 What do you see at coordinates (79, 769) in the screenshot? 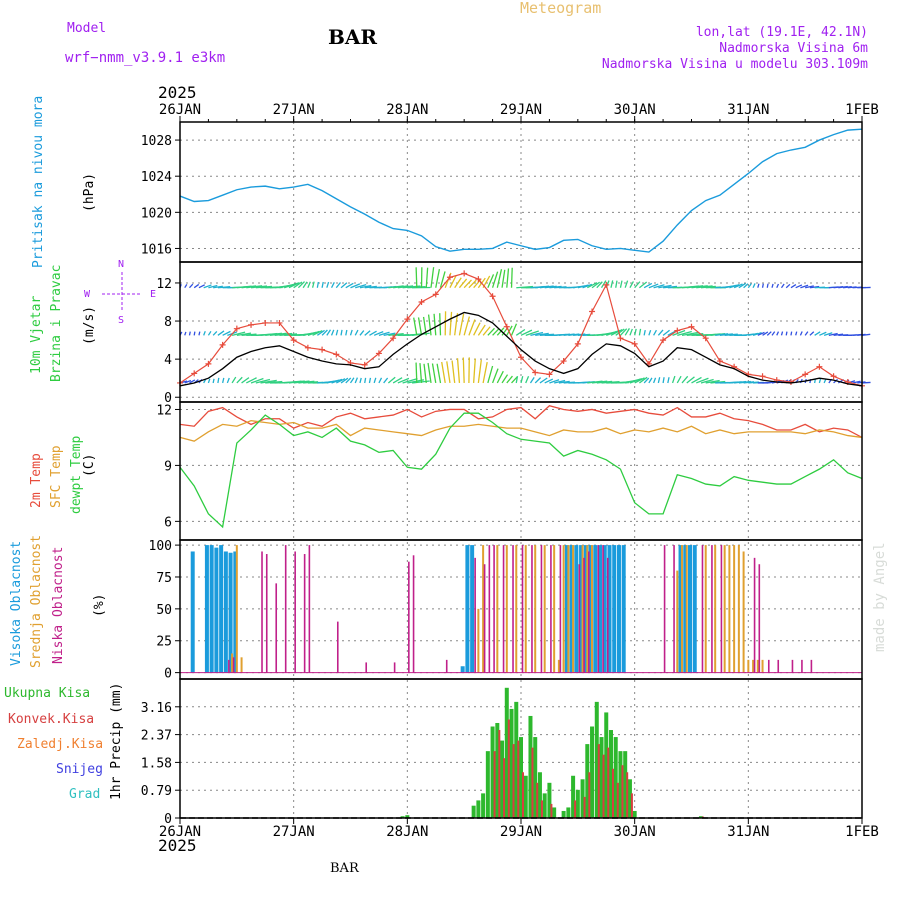
I see `precip-legend-snow: Snijeg` at bounding box center [79, 769].